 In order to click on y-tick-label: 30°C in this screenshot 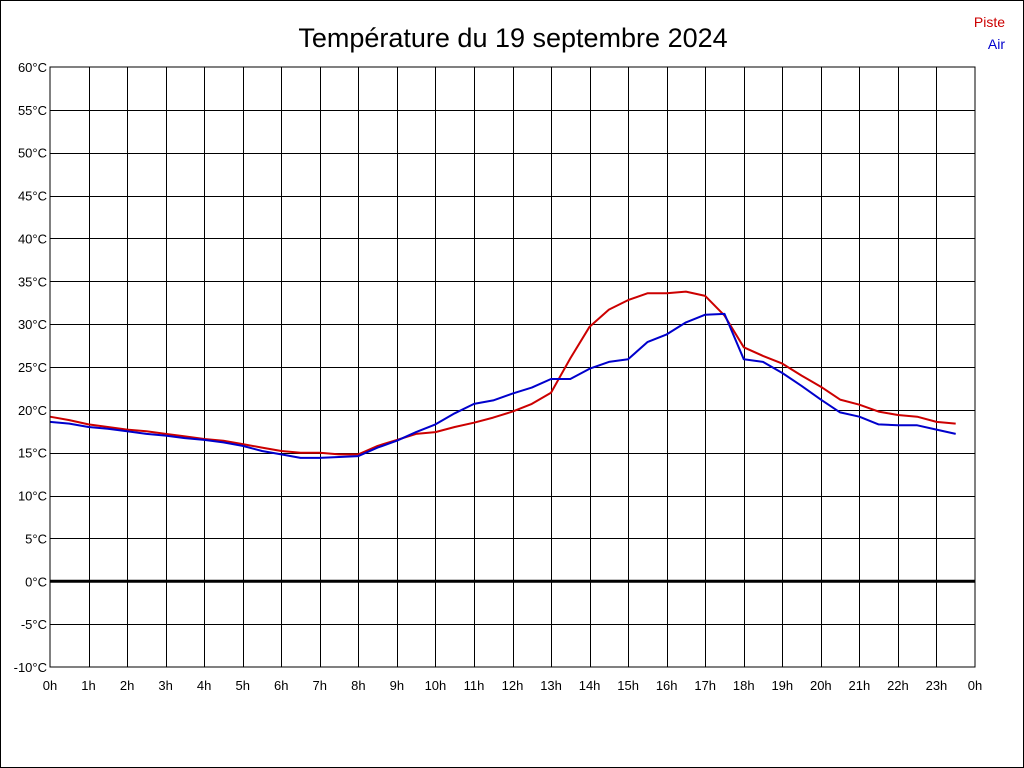, I will do `click(32, 324)`.